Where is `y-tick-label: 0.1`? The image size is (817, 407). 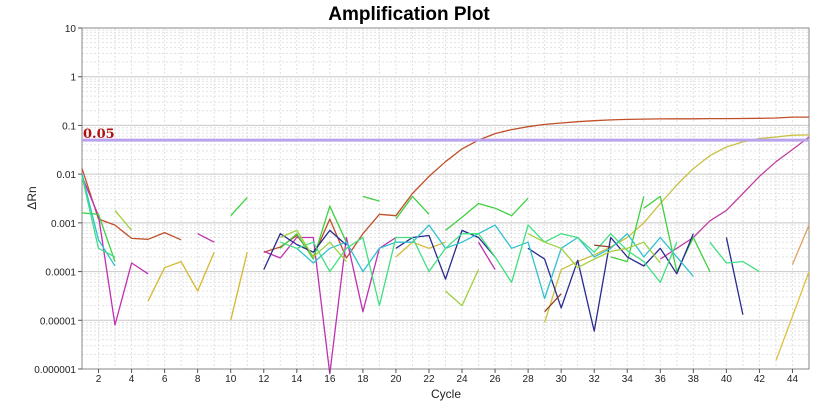
y-tick-label: 0.1 is located at coordinates (69, 126).